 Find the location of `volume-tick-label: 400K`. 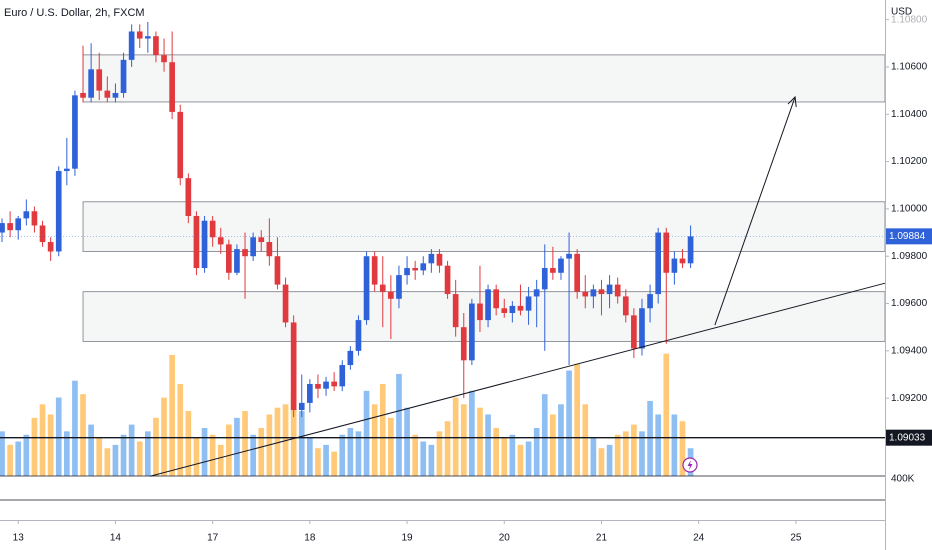

volume-tick-label: 400K is located at coordinates (903, 478).